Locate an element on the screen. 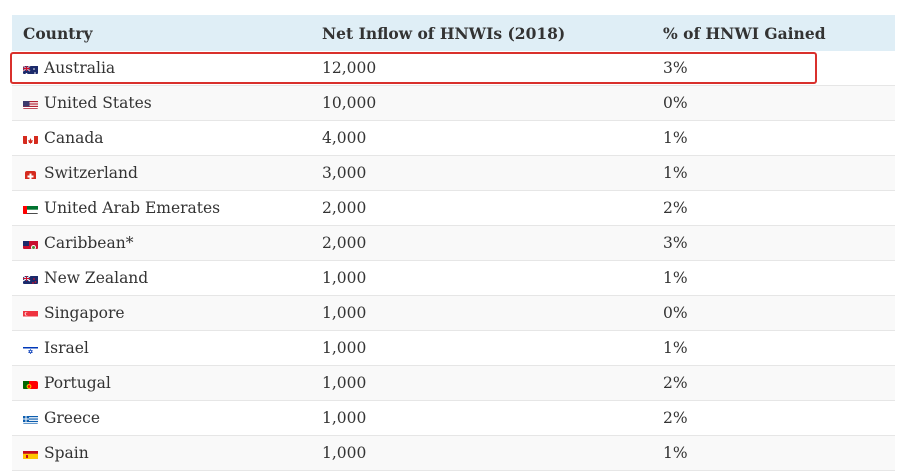 The width and height of the screenshot is (924, 476). spain-flag-icon is located at coordinates (30, 453).